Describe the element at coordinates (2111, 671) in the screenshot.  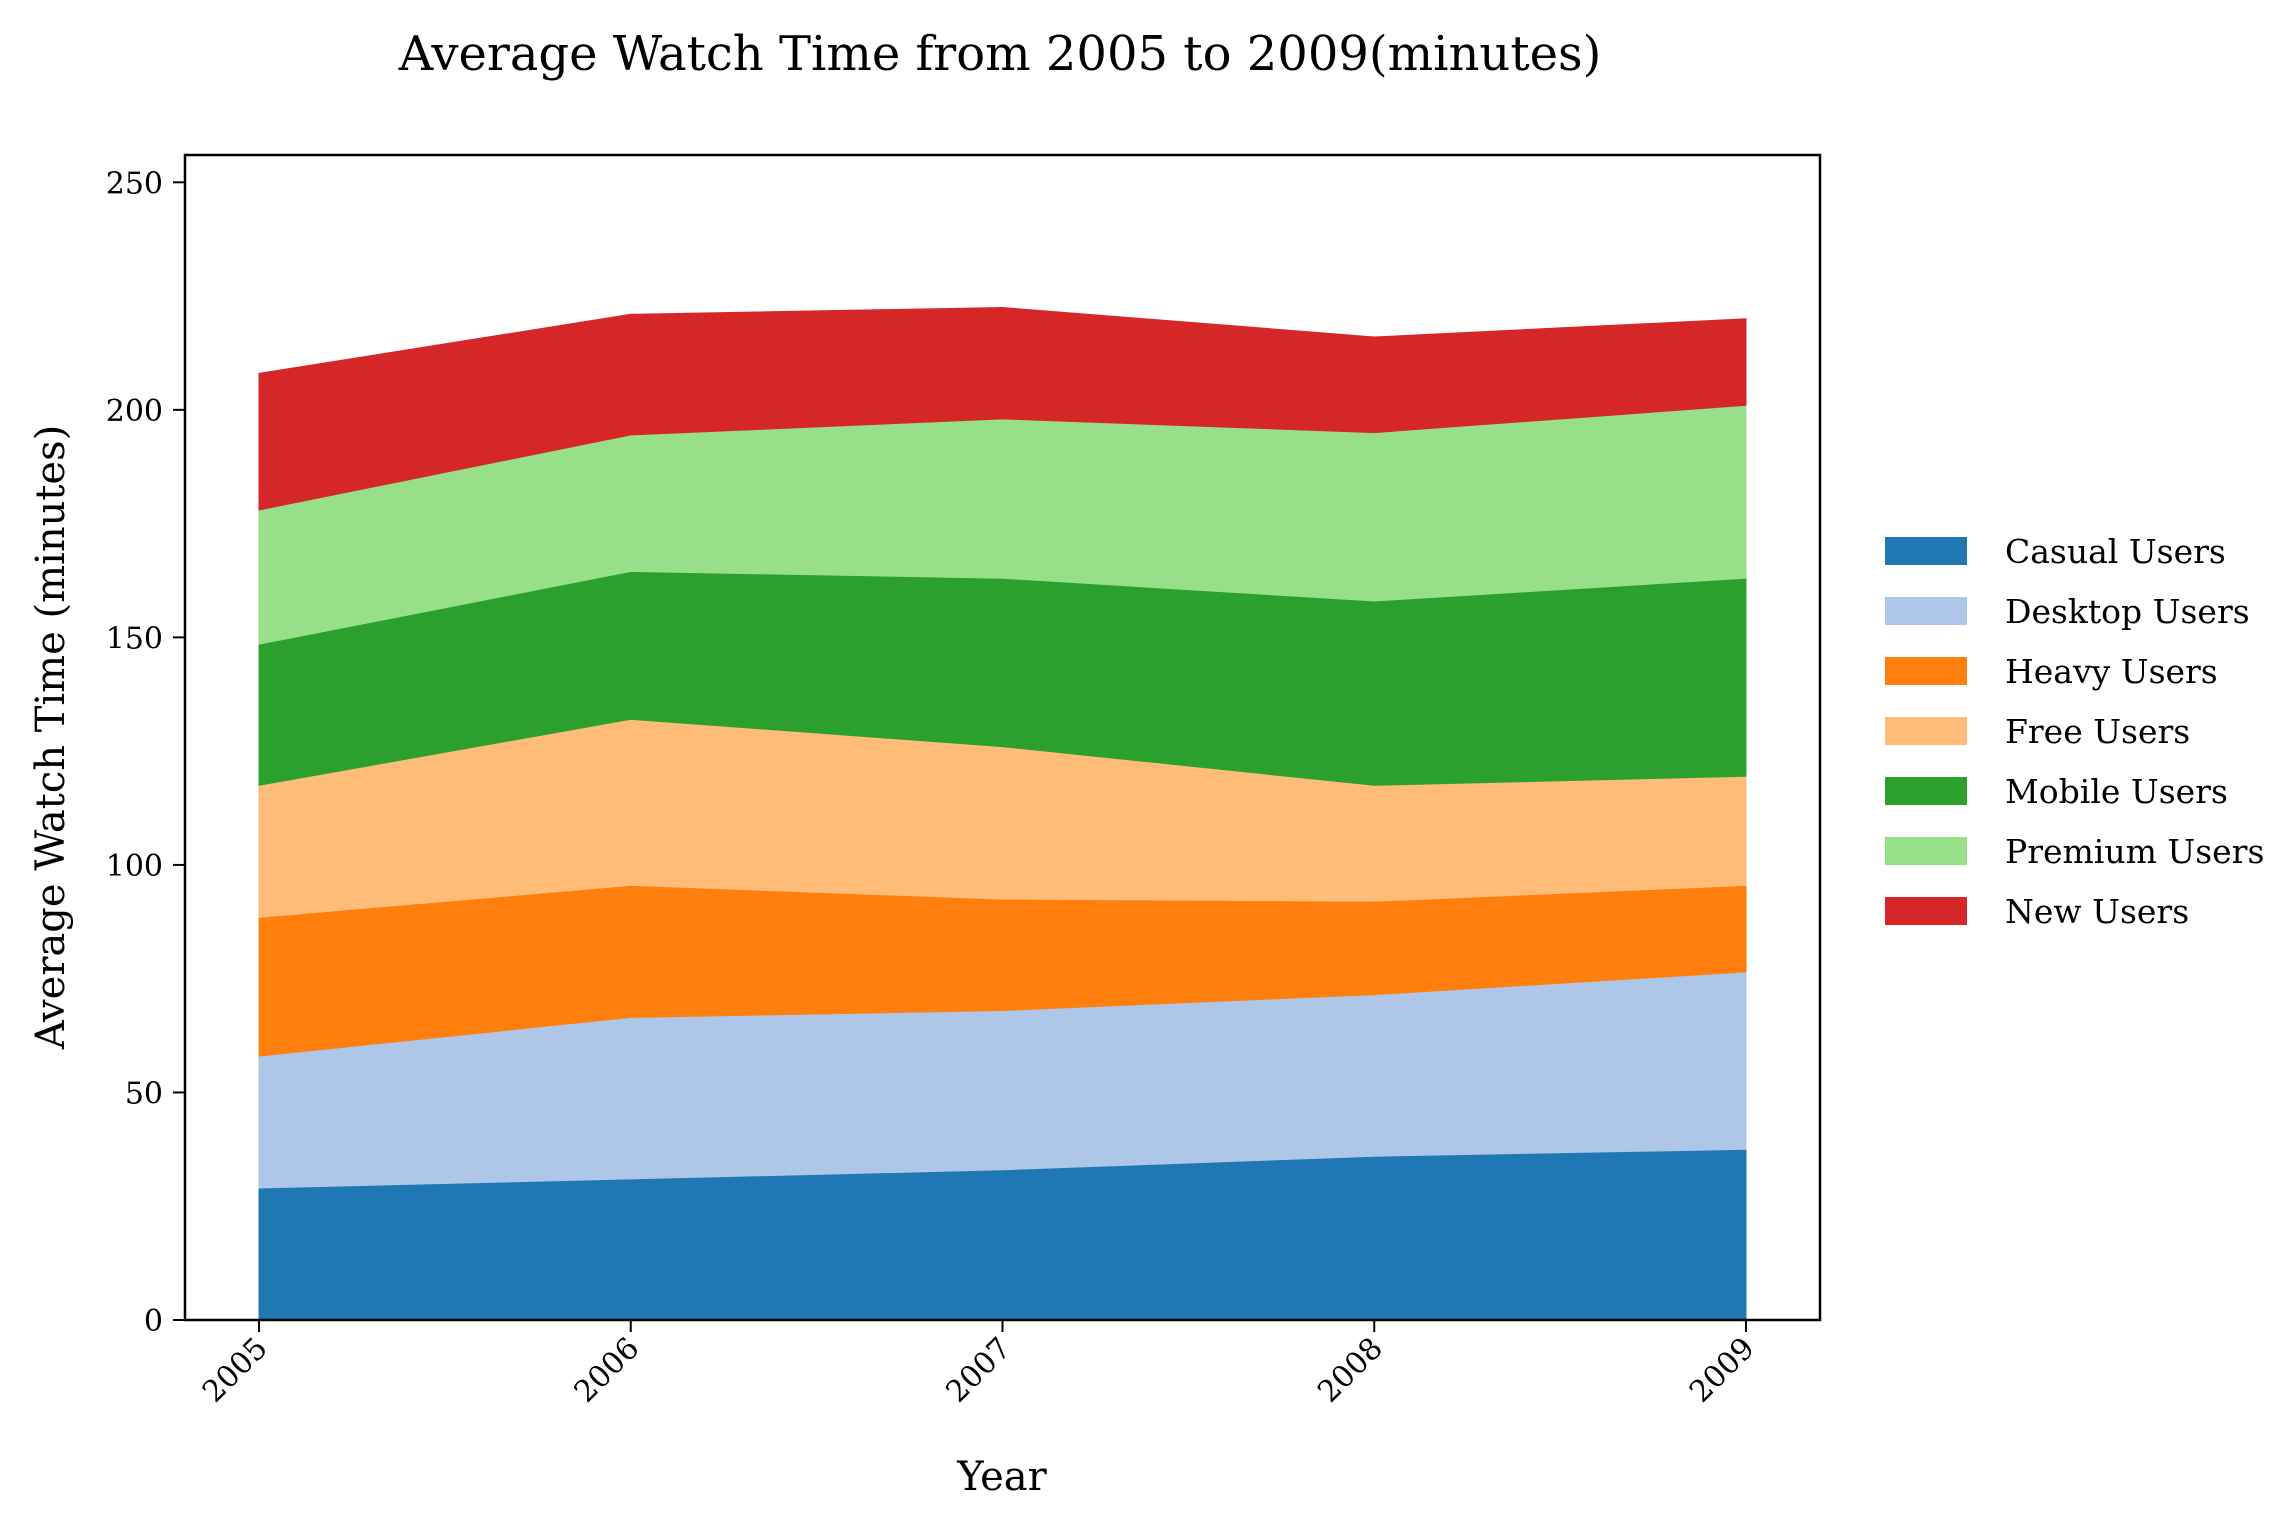
I see `legend-label-heavy-users: Heavy Users` at that location.